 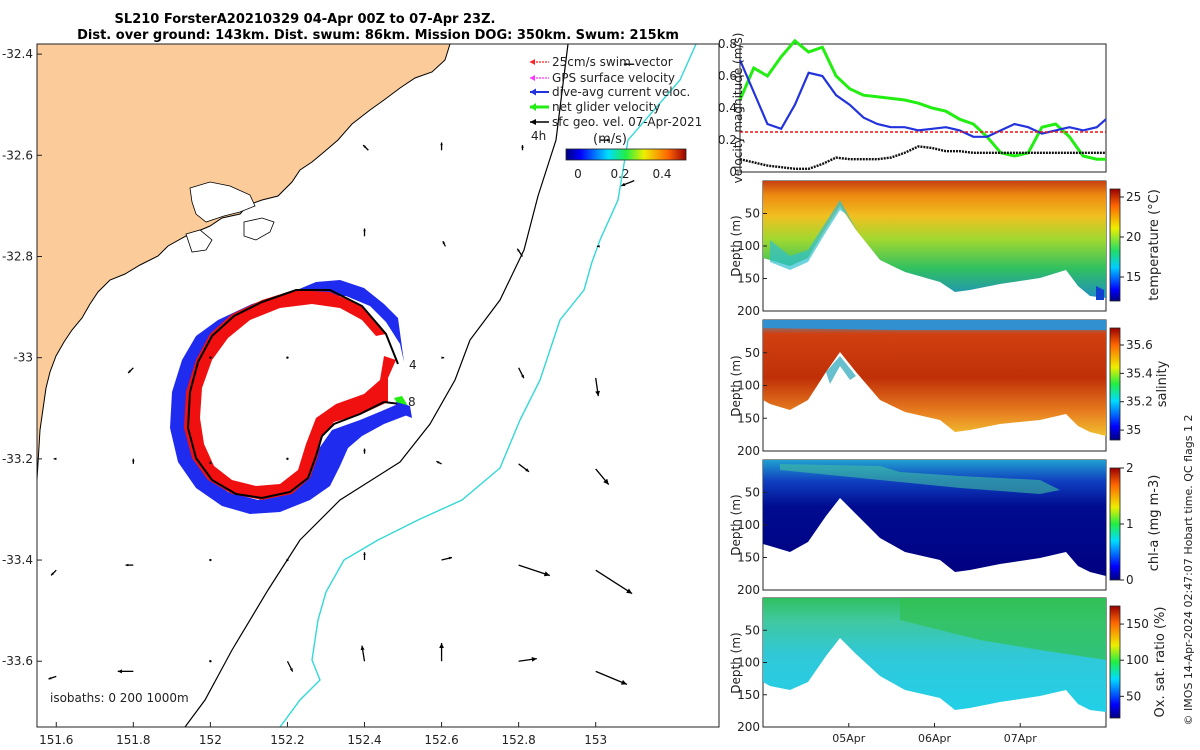 What do you see at coordinates (441, 740) in the screenshot?
I see `map-x-tick-label: 152.6` at bounding box center [441, 740].